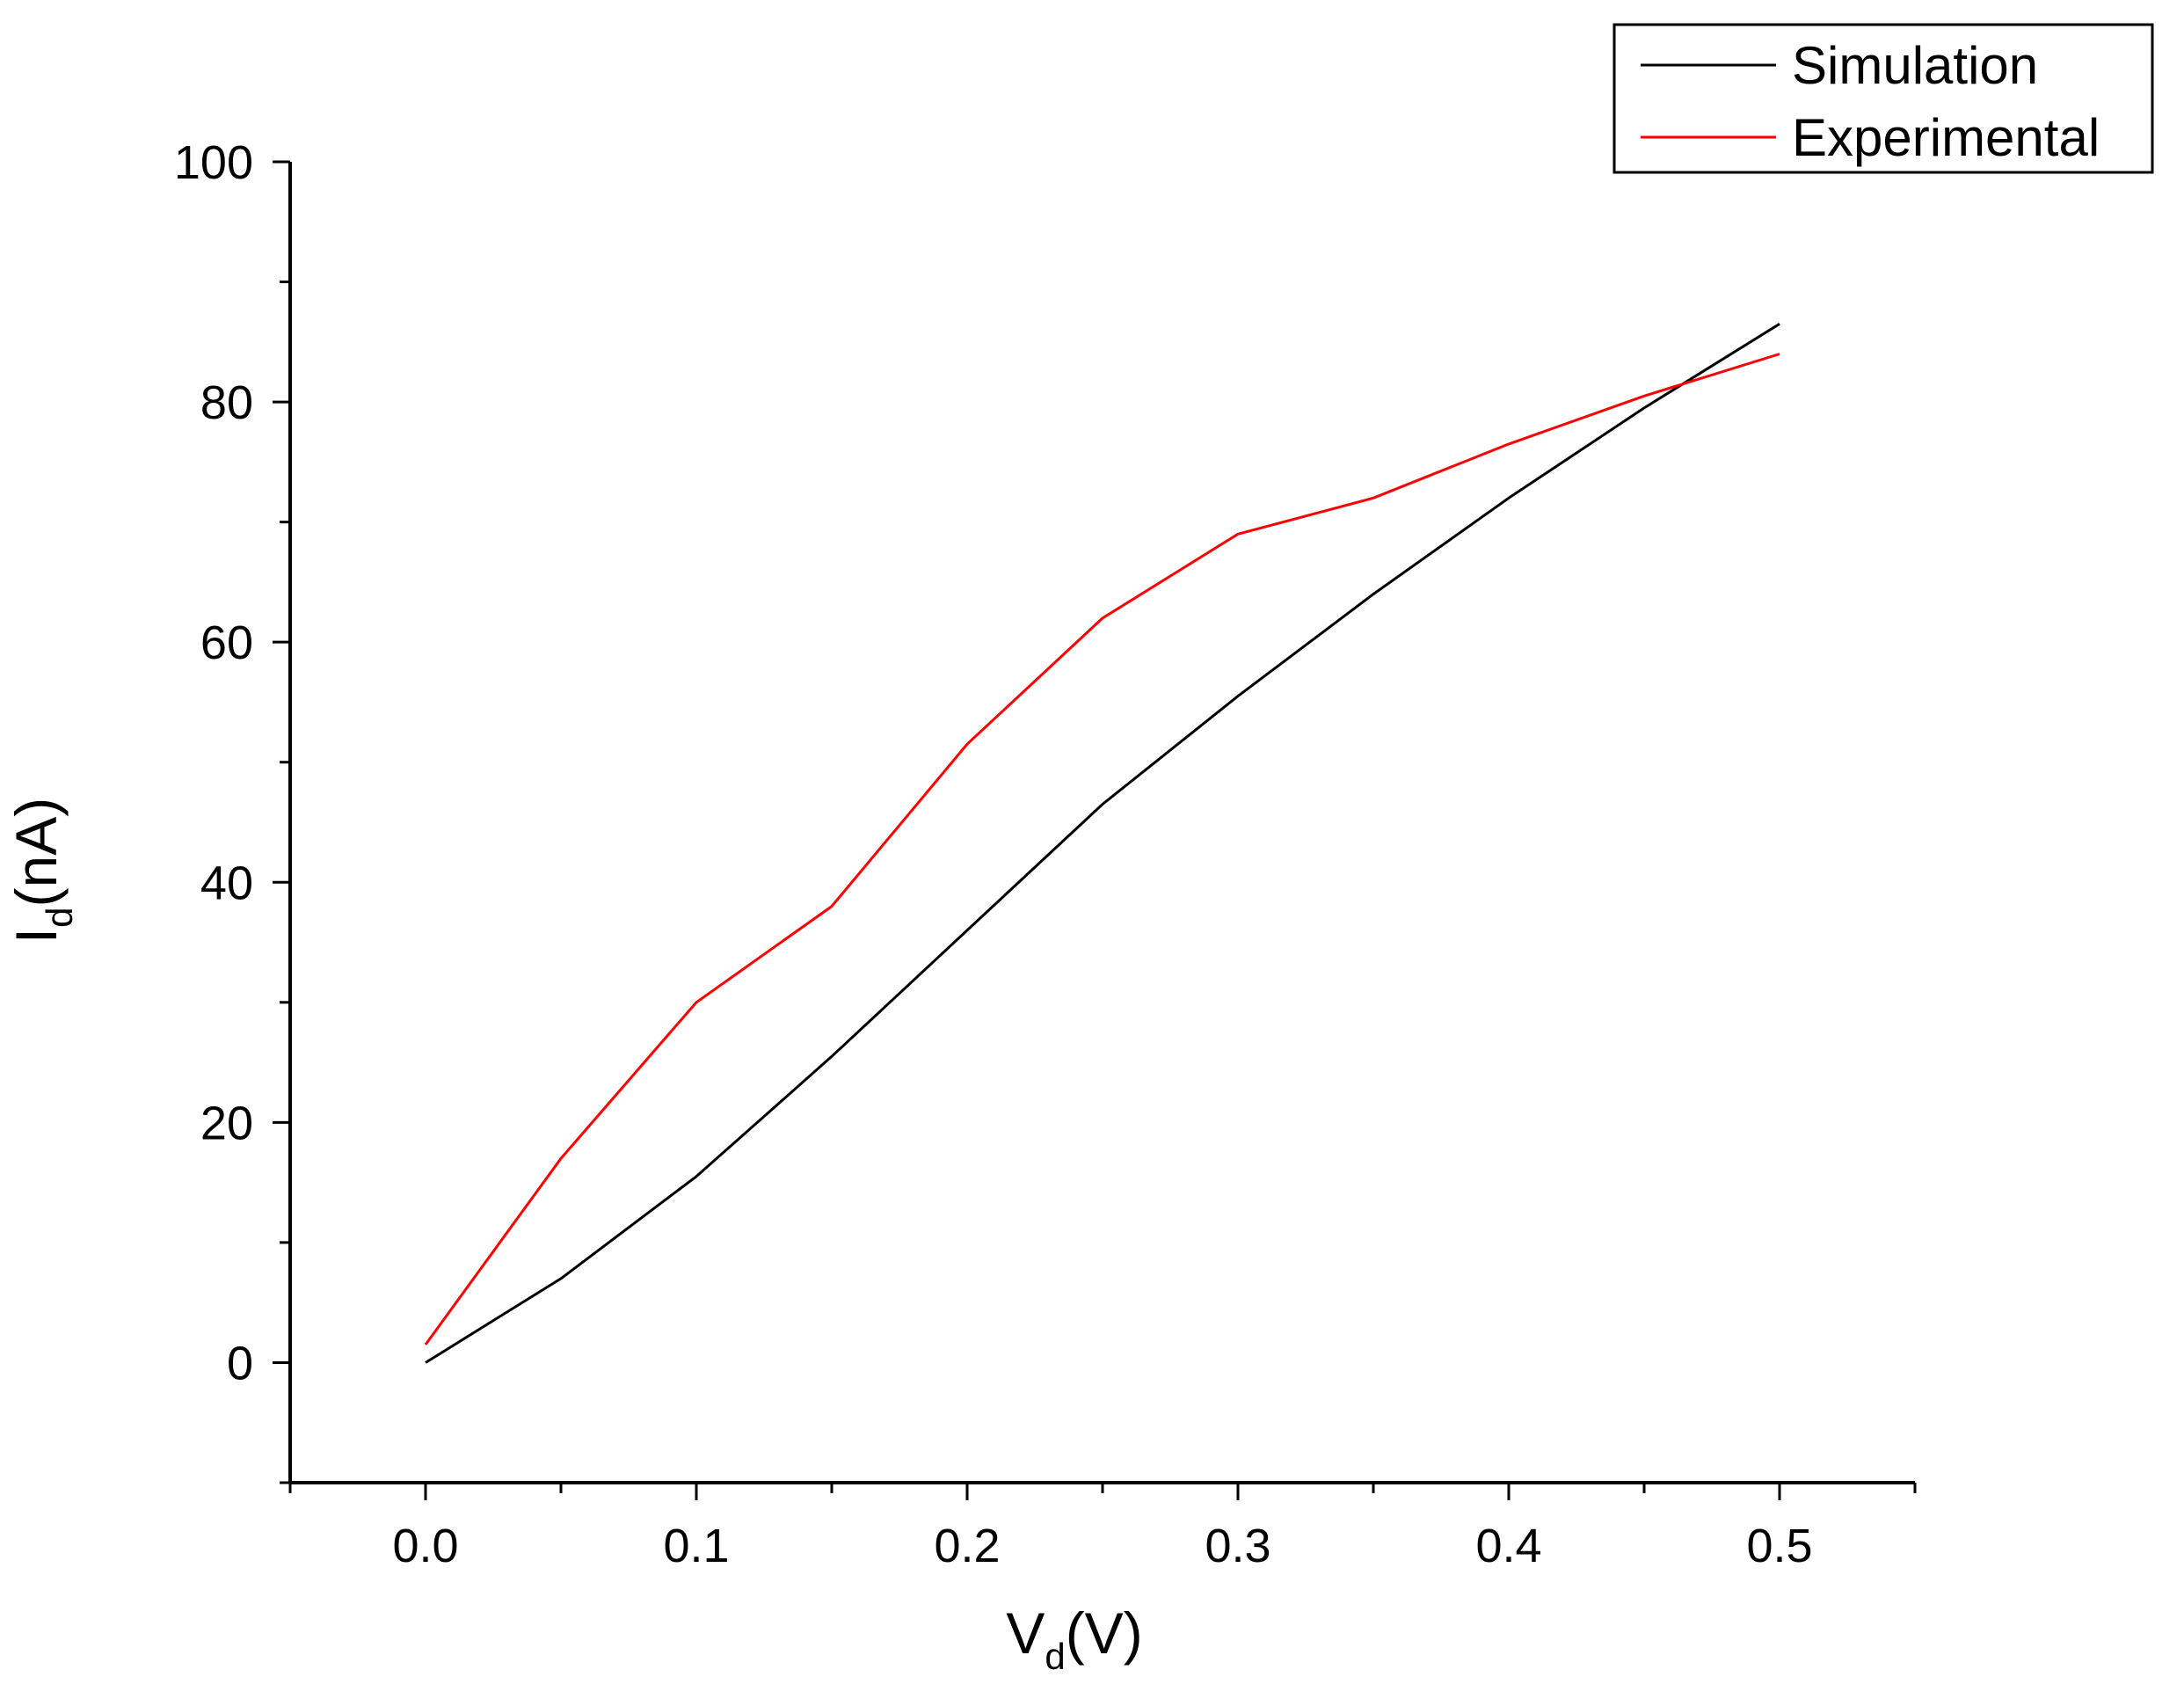 The height and width of the screenshot is (1699, 2184). What do you see at coordinates (1508, 1546) in the screenshot?
I see `x-tick-label: 0.4` at bounding box center [1508, 1546].